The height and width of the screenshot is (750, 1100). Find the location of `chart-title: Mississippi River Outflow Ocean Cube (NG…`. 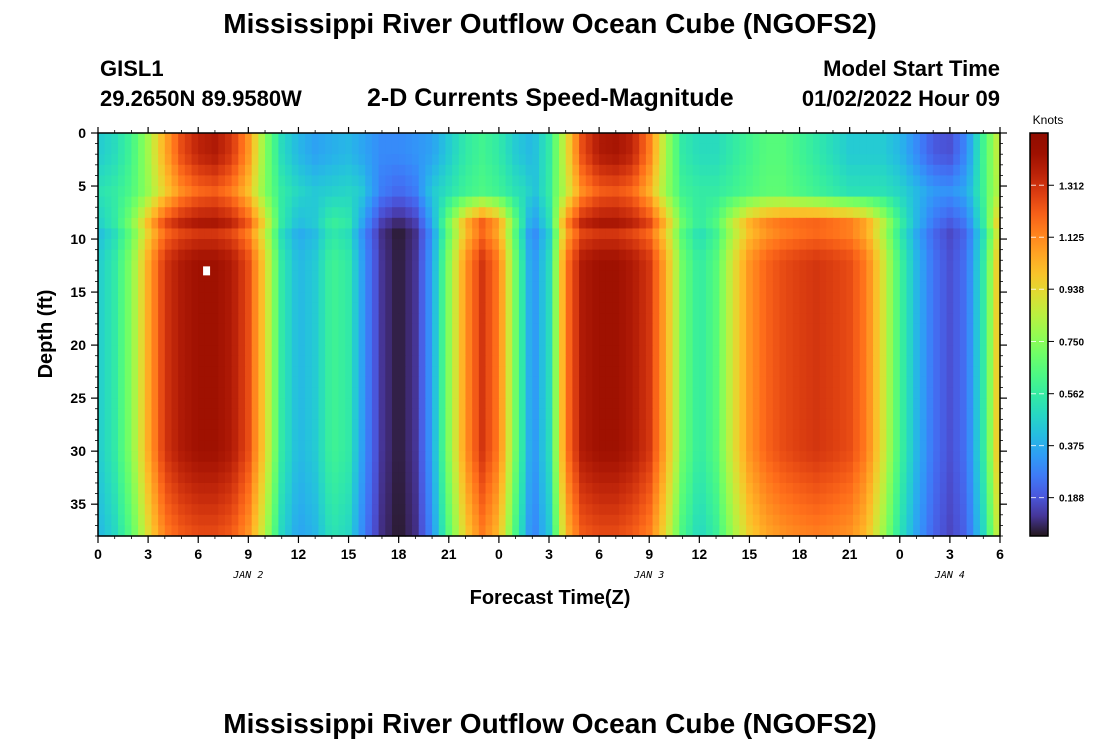

chart-title: Mississippi River Outflow Ocean Cube (NG… is located at coordinates (550, 23).